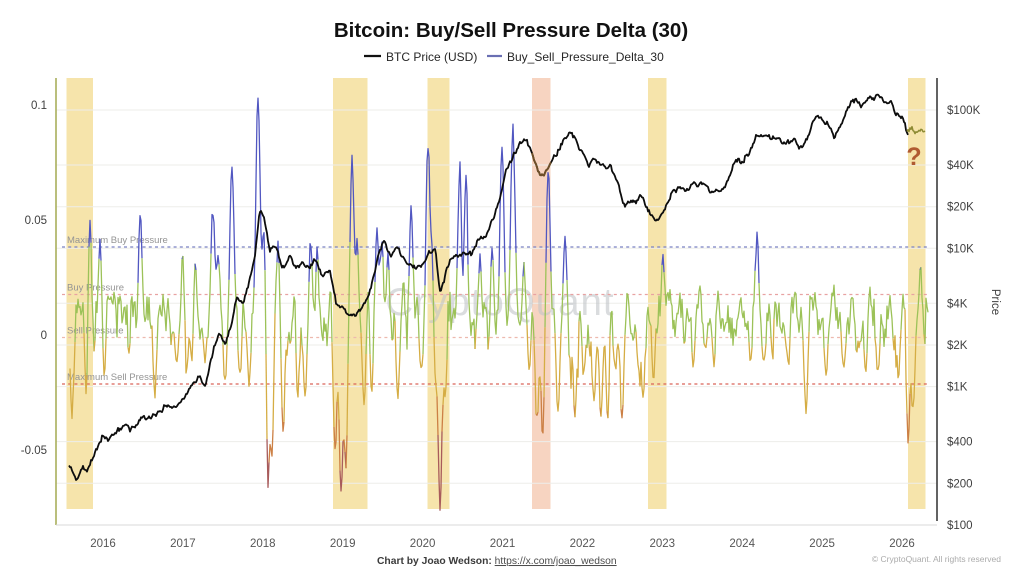 The width and height of the screenshot is (1024, 584). I want to click on svg-text: 2026, so click(902, 544).